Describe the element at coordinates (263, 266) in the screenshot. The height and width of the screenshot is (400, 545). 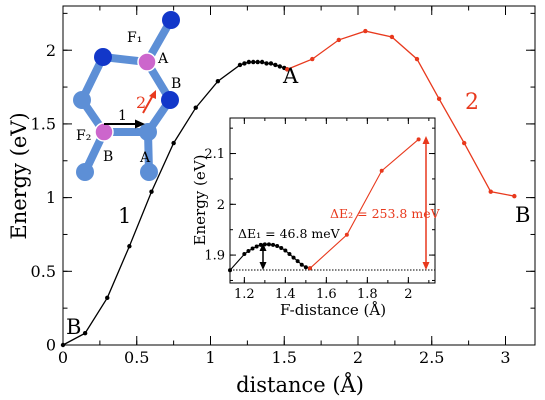
I see `inset-de1-arrow-bottom` at that location.